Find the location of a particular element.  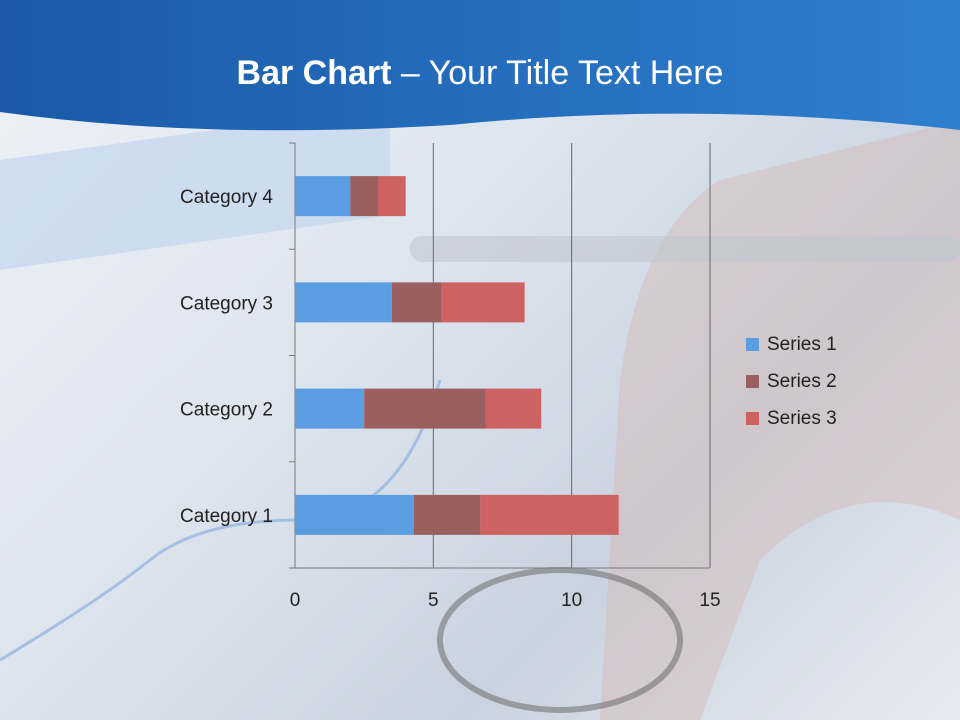

category-label: Category 1 is located at coordinates (226, 516).